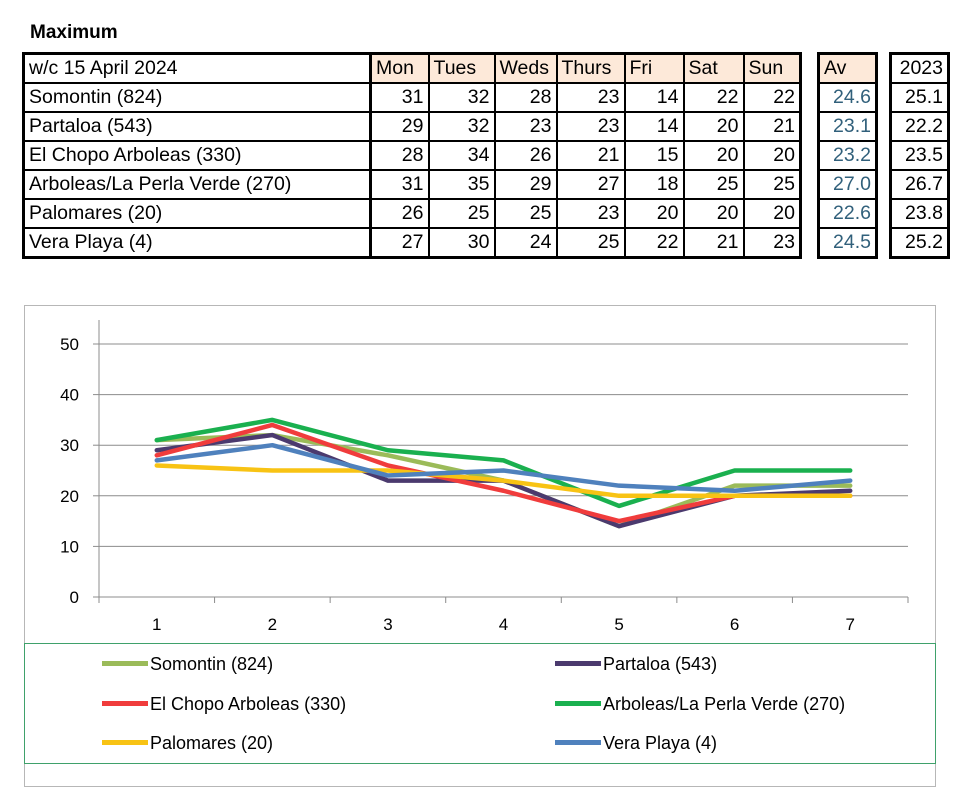 Image resolution: width=980 pixels, height=800 pixels. I want to click on legend-label: Palomares (20), so click(212, 743).